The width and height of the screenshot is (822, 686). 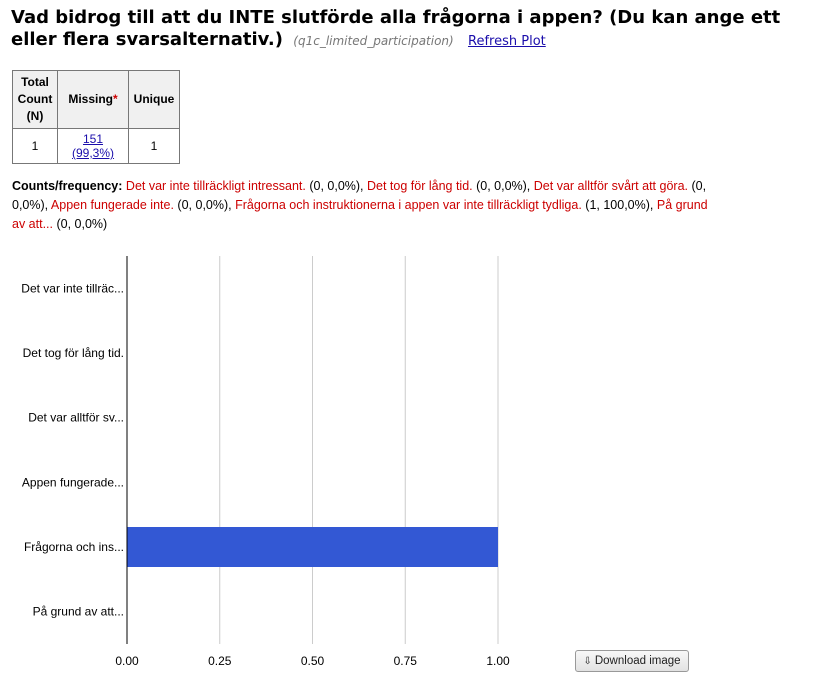 I want to click on bar, so click(x=312, y=547).